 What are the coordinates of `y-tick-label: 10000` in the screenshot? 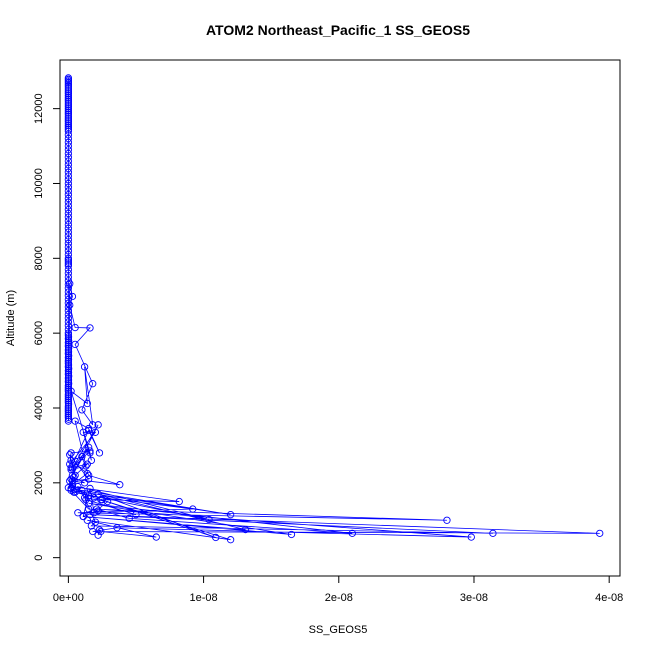 It's located at (39, 183).